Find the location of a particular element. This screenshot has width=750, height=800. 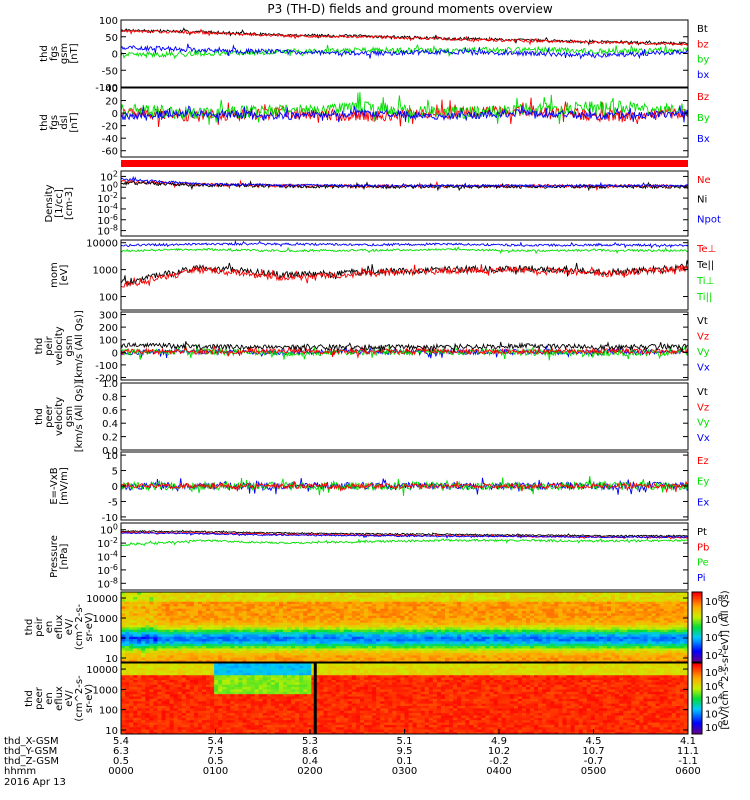

y-axis-label-line: thd is located at coordinates (39, 416).